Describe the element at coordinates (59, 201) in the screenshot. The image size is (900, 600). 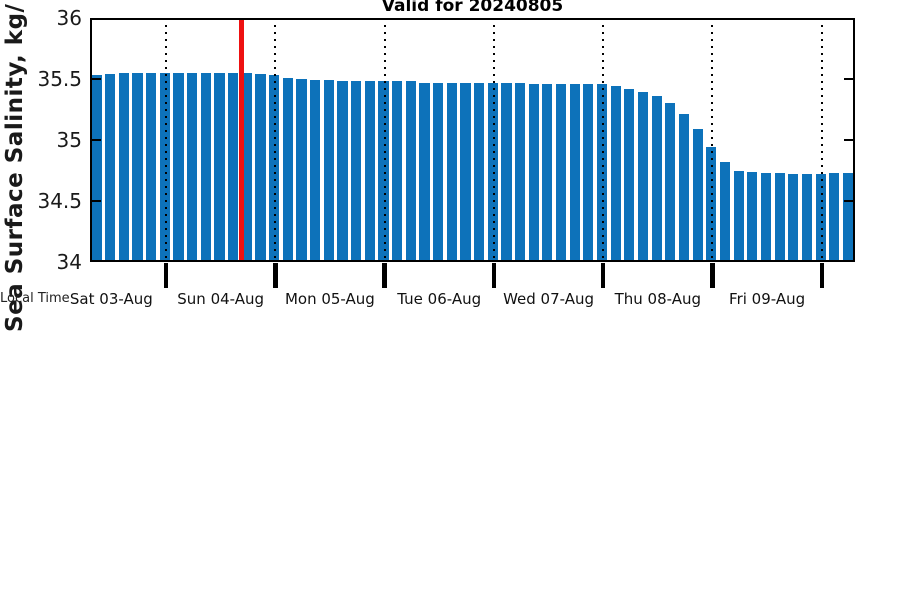
I see `y-tick-label: 34.5` at that location.